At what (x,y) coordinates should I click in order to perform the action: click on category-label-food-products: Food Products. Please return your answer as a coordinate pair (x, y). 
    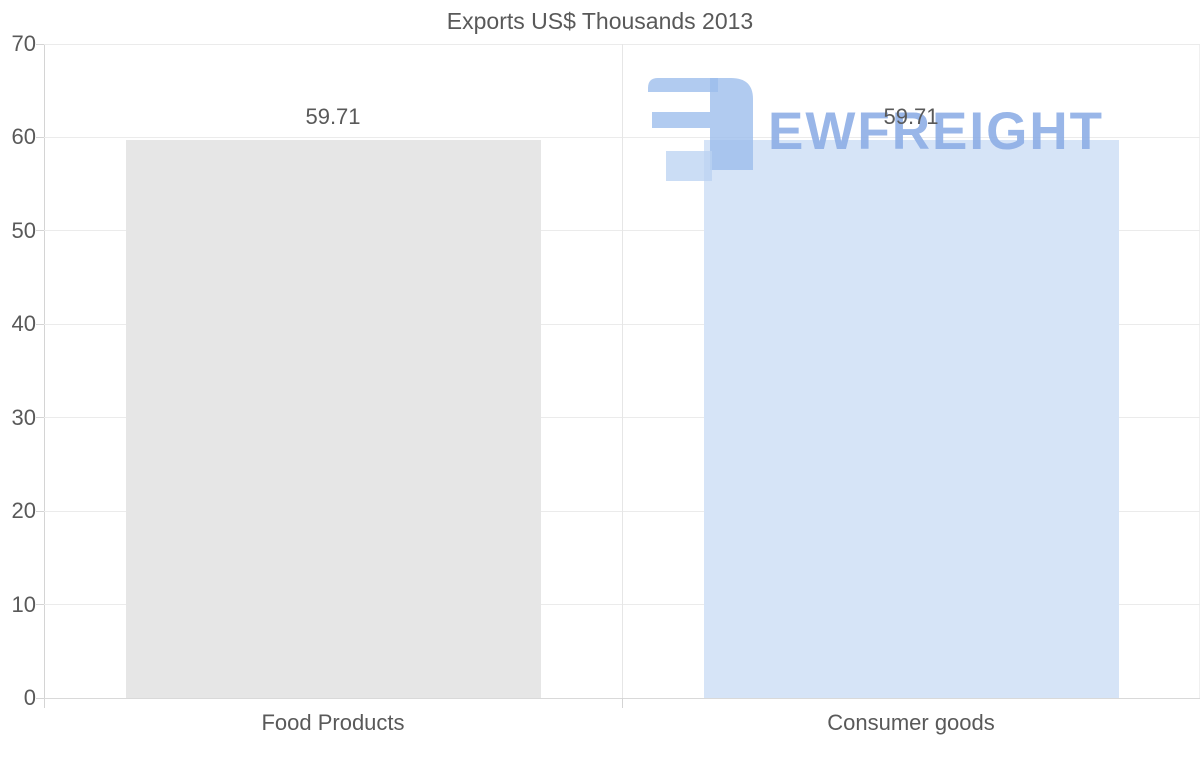
    Looking at the image, I should click on (333, 722).